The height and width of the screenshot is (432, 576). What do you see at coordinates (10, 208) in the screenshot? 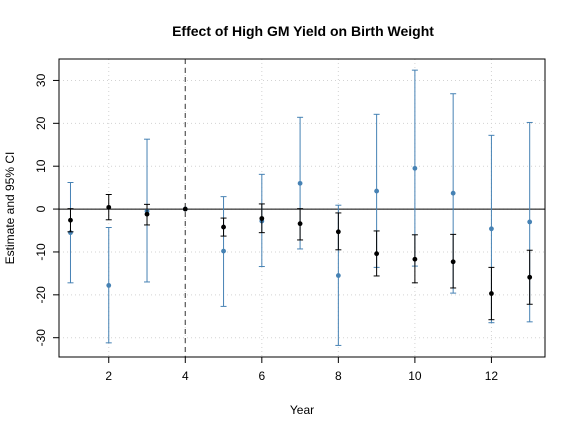
I see `y-axis-label: Estimate and 95% CI` at bounding box center [10, 208].